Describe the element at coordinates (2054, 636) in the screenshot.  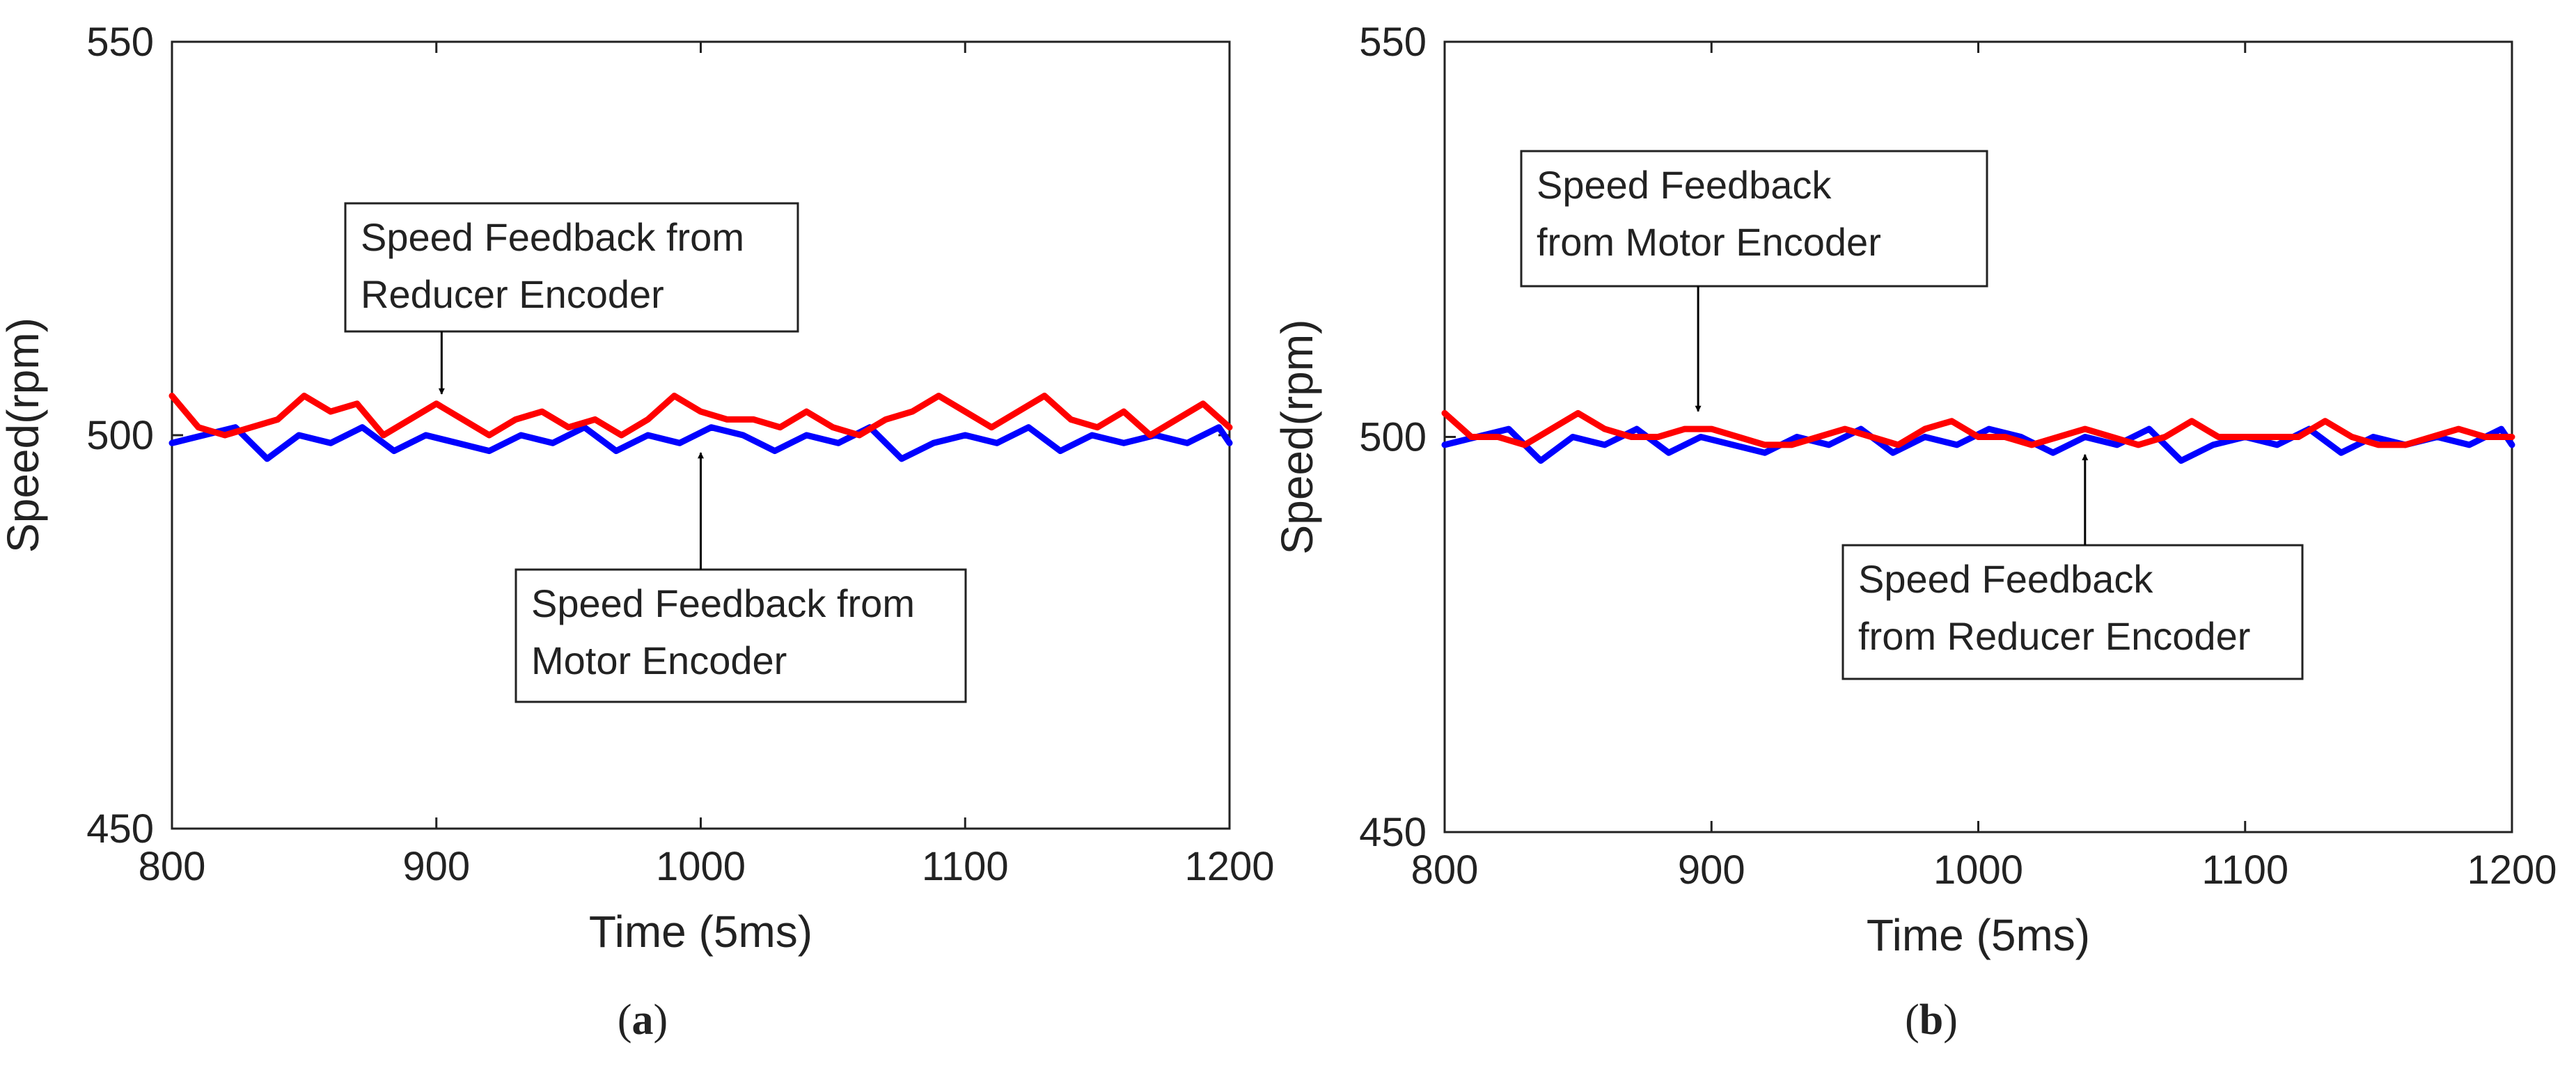
I see `annotation-text-line2: from Reducer Encoder` at that location.